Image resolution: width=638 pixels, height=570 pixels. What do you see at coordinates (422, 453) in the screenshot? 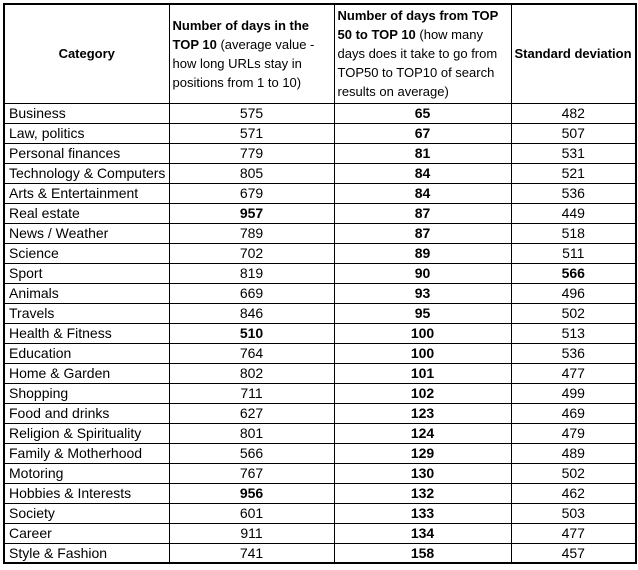
I see `value-cell: 129` at bounding box center [422, 453].